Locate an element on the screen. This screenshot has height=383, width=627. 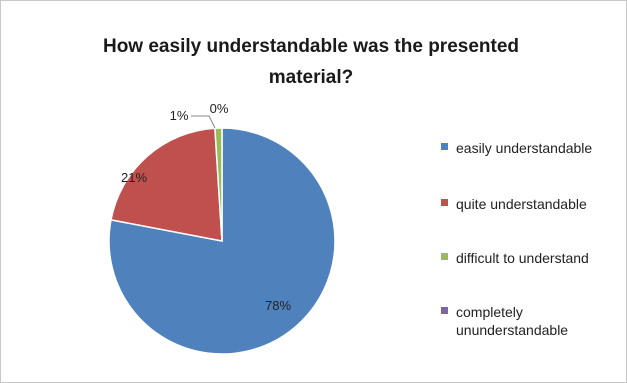
leader-line-difficult-to-understand is located at coordinates (203, 122).